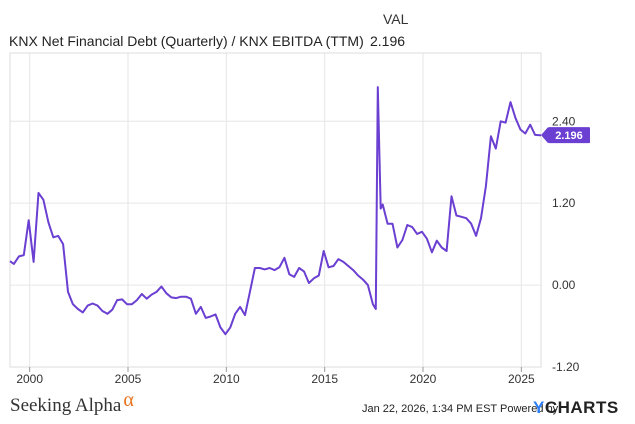  I want to click on last-value-label: 2.196, so click(569, 136).